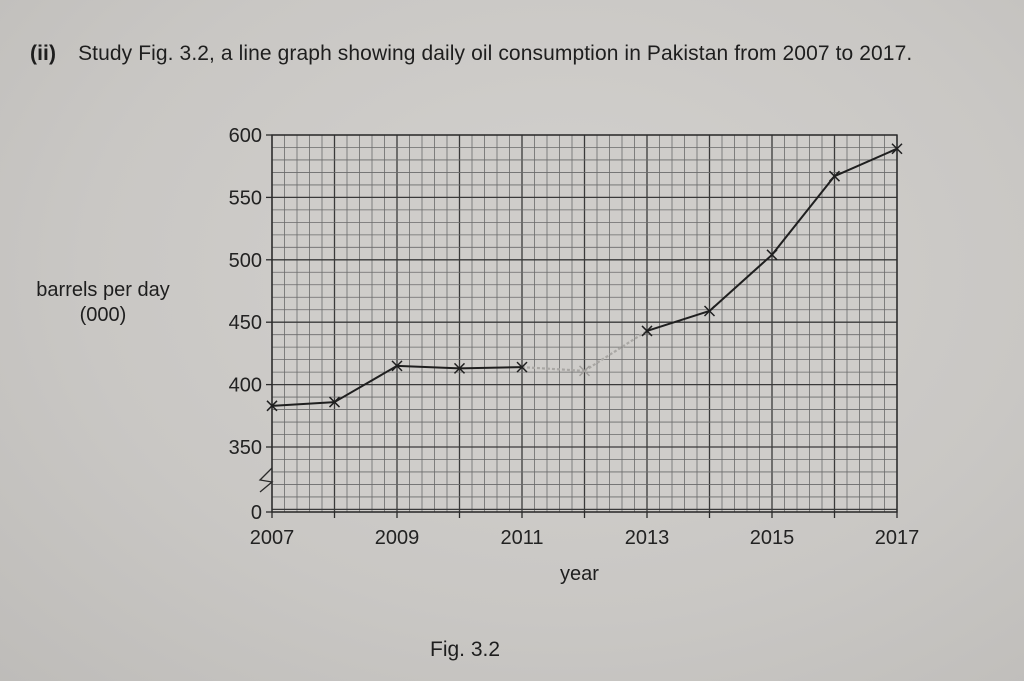 The width and height of the screenshot is (1024, 681). Describe the element at coordinates (272, 538) in the screenshot. I see `x-tick-label: 2007` at that location.